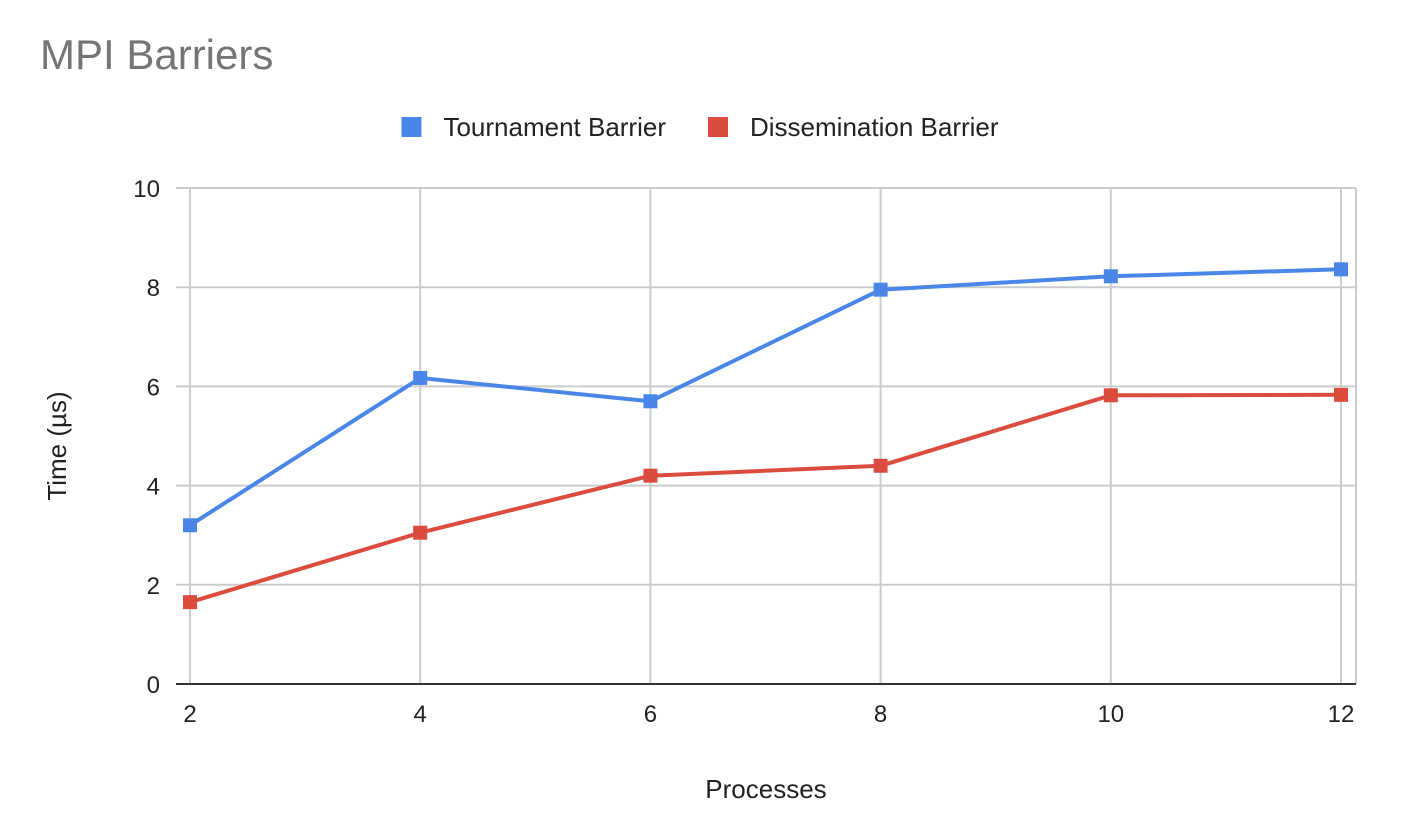 This screenshot has width=1426, height=830. Describe the element at coordinates (156, 54) in the screenshot. I see `chart-title: MPI Barriers` at that location.